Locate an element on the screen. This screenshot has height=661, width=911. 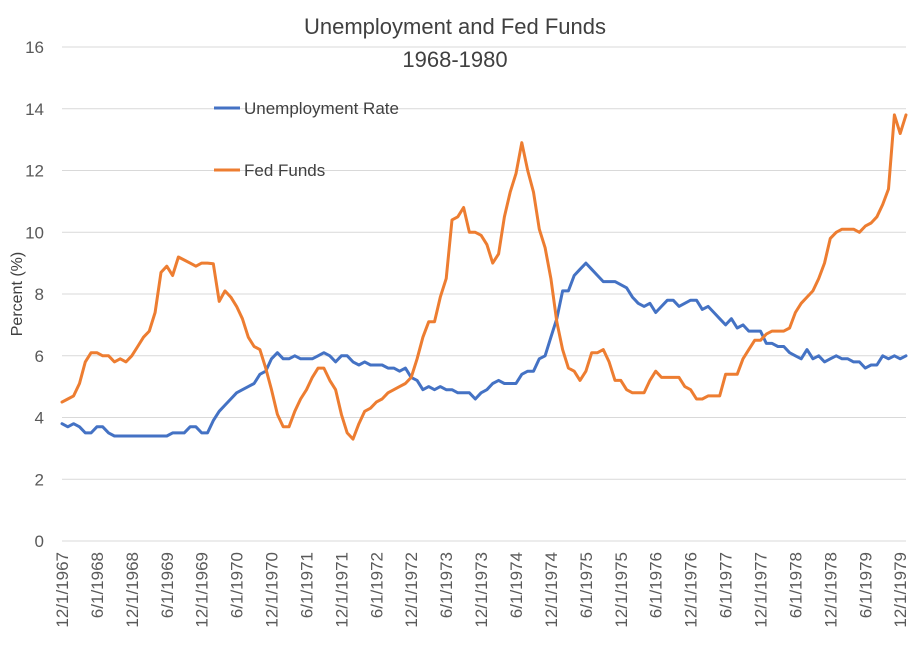
chart-subtitle: 1968-1980 is located at coordinates (454, 59).